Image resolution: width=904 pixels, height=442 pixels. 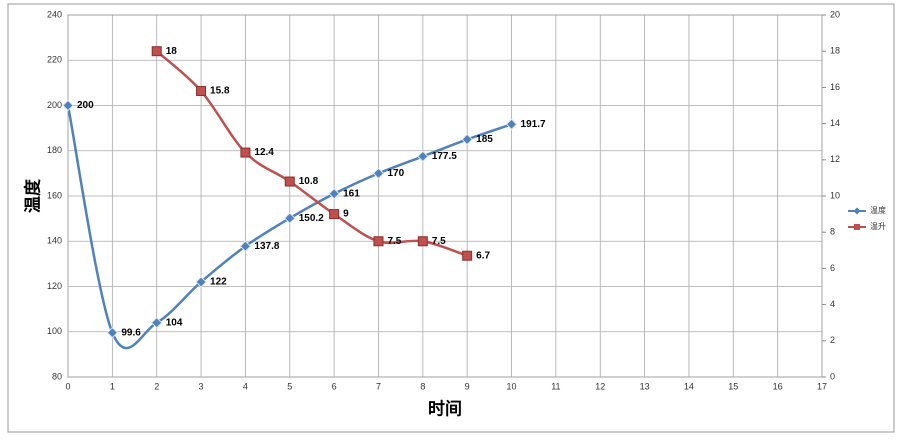 I want to click on x-tick-label: 0, so click(x=67, y=386).